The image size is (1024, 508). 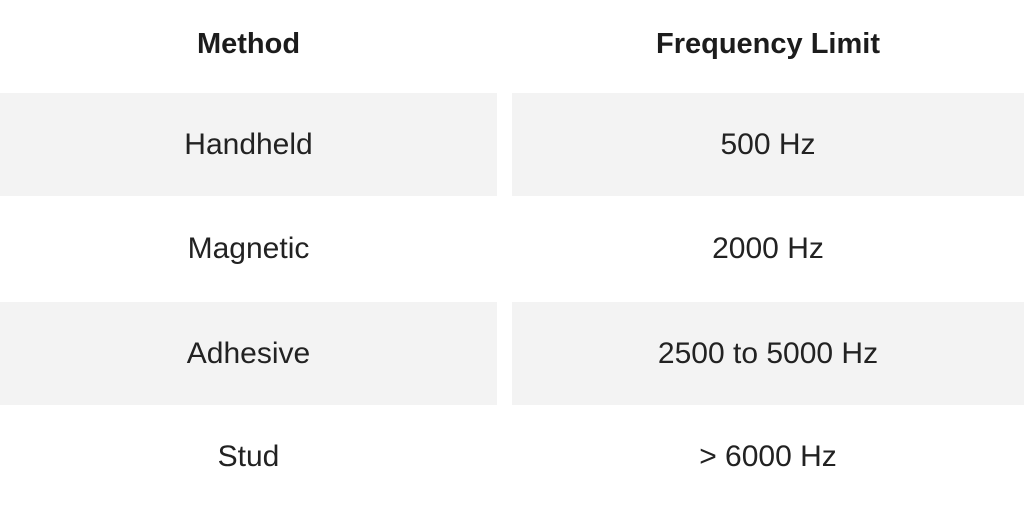 What do you see at coordinates (768, 456) in the screenshot?
I see `frequency-cell: > 6000 Hz` at bounding box center [768, 456].